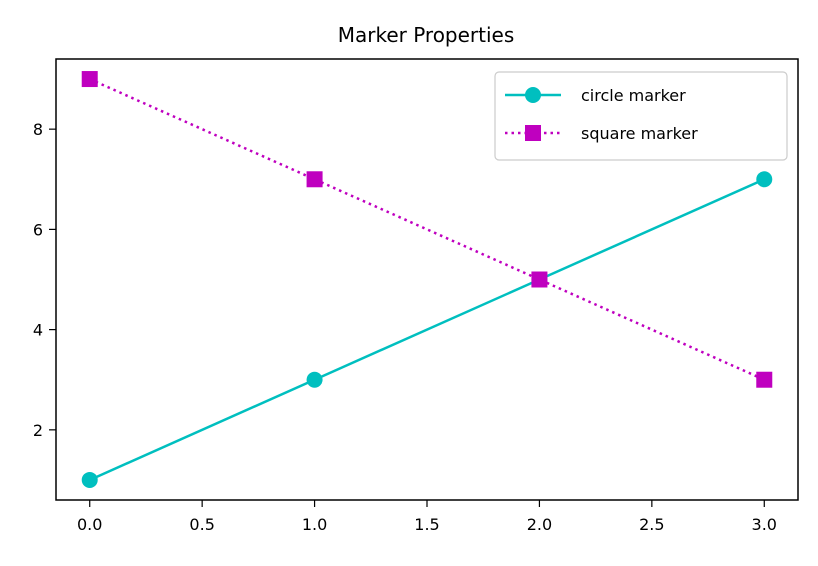  I want to click on x-tick-label: 2.5, so click(651, 524).